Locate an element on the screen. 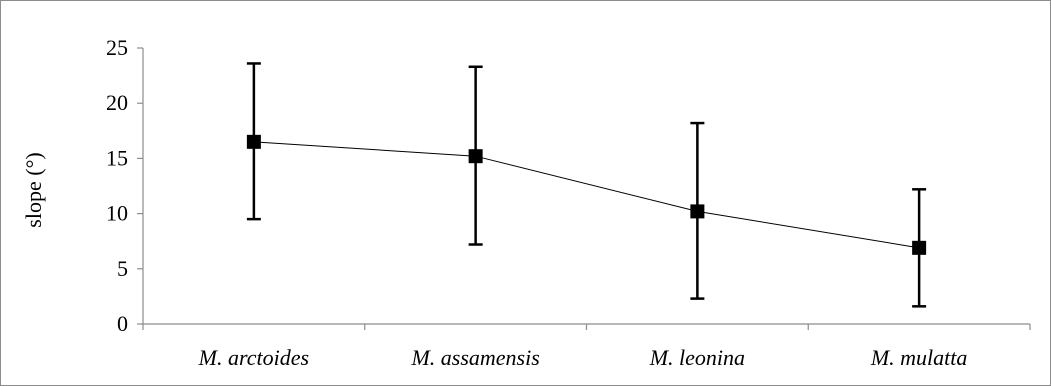 Image resolution: width=1051 pixels, height=386 pixels. y-tick-label: 0 is located at coordinates (122, 323).